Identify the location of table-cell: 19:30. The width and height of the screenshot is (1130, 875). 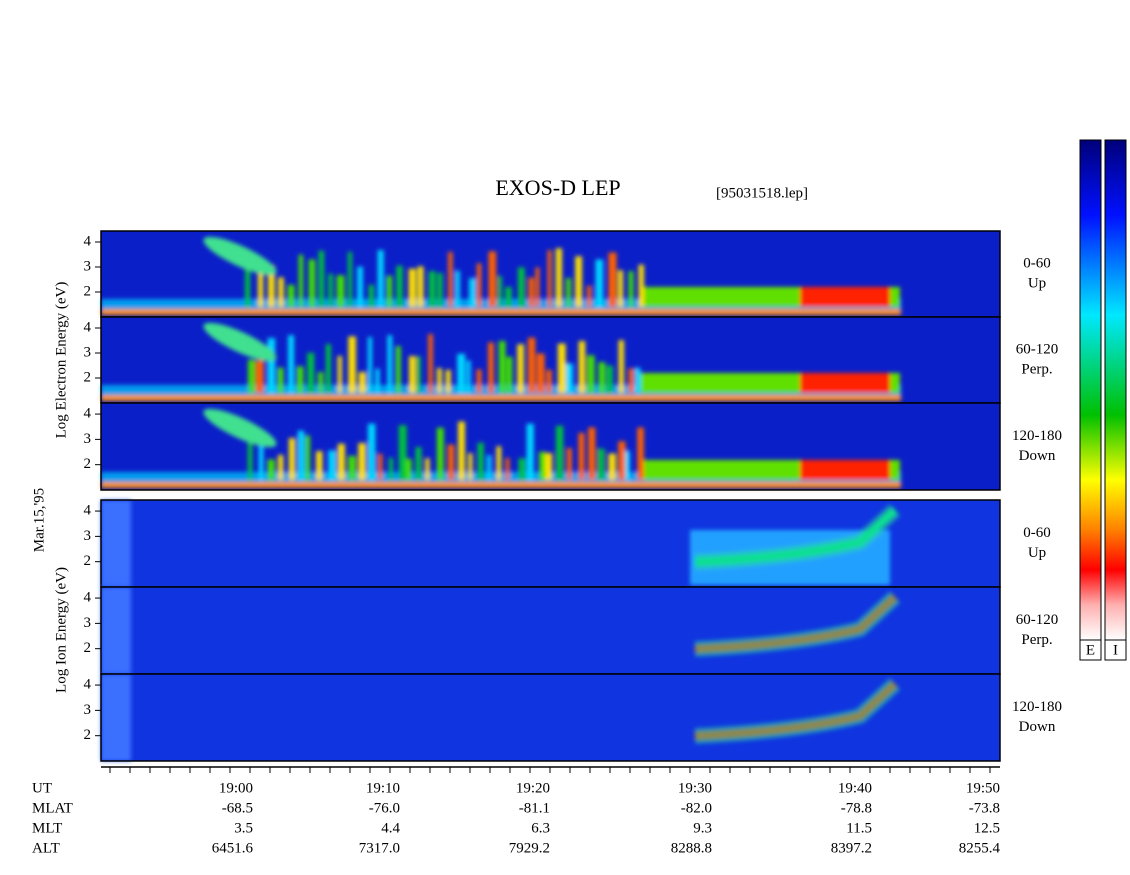
(695, 788).